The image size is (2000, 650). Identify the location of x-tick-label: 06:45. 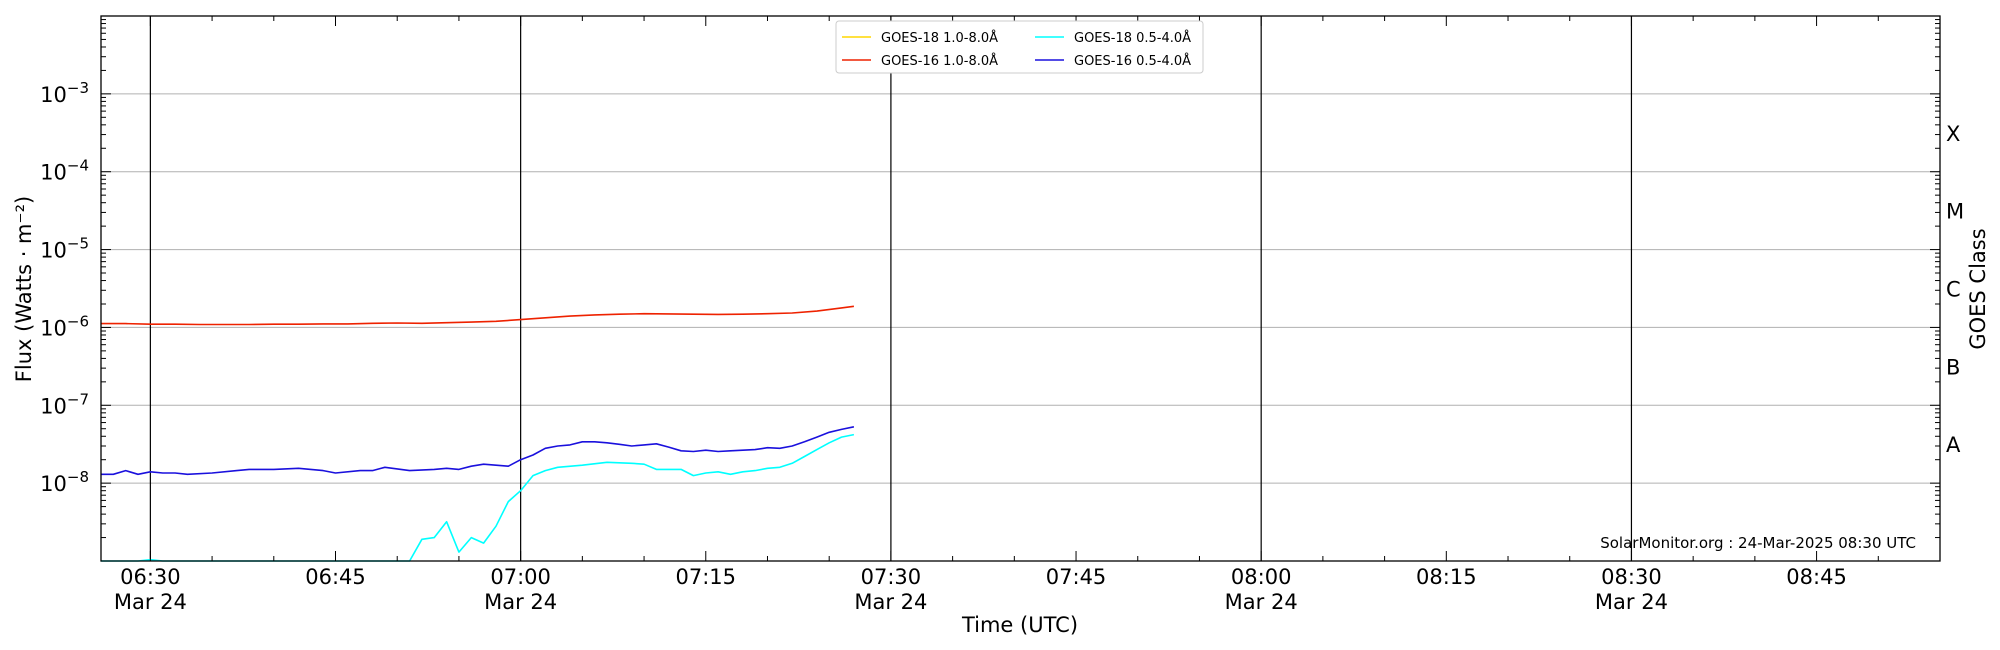
(335, 577).